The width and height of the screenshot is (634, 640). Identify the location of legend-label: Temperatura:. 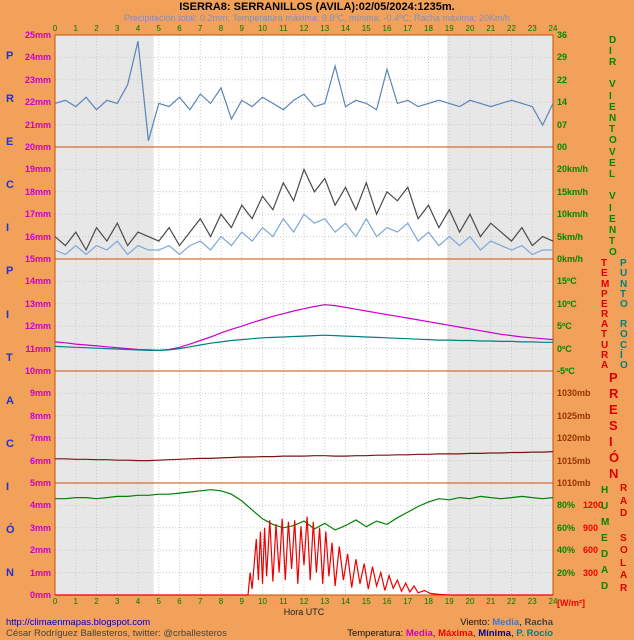
(376, 633).